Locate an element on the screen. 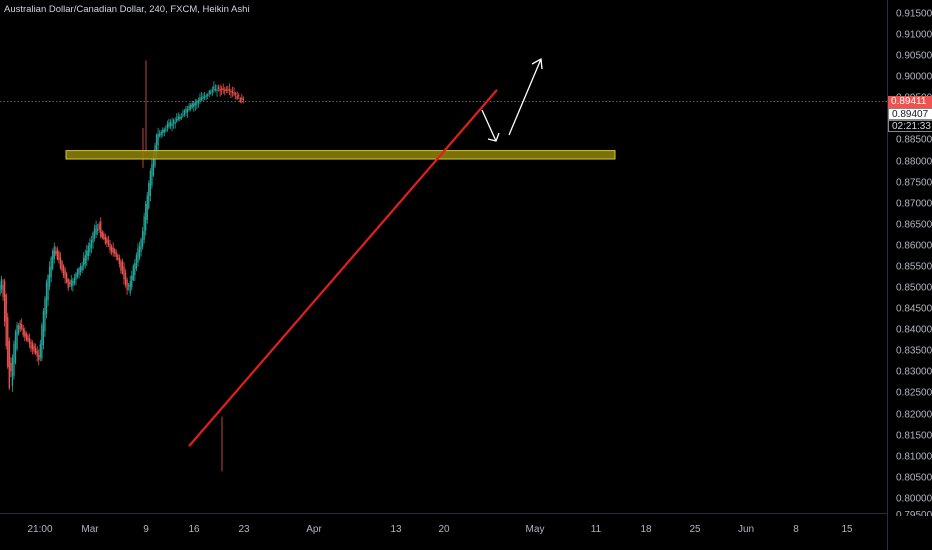 The height and width of the screenshot is (550, 932). price-tick-label: 0.83500 is located at coordinates (914, 351).